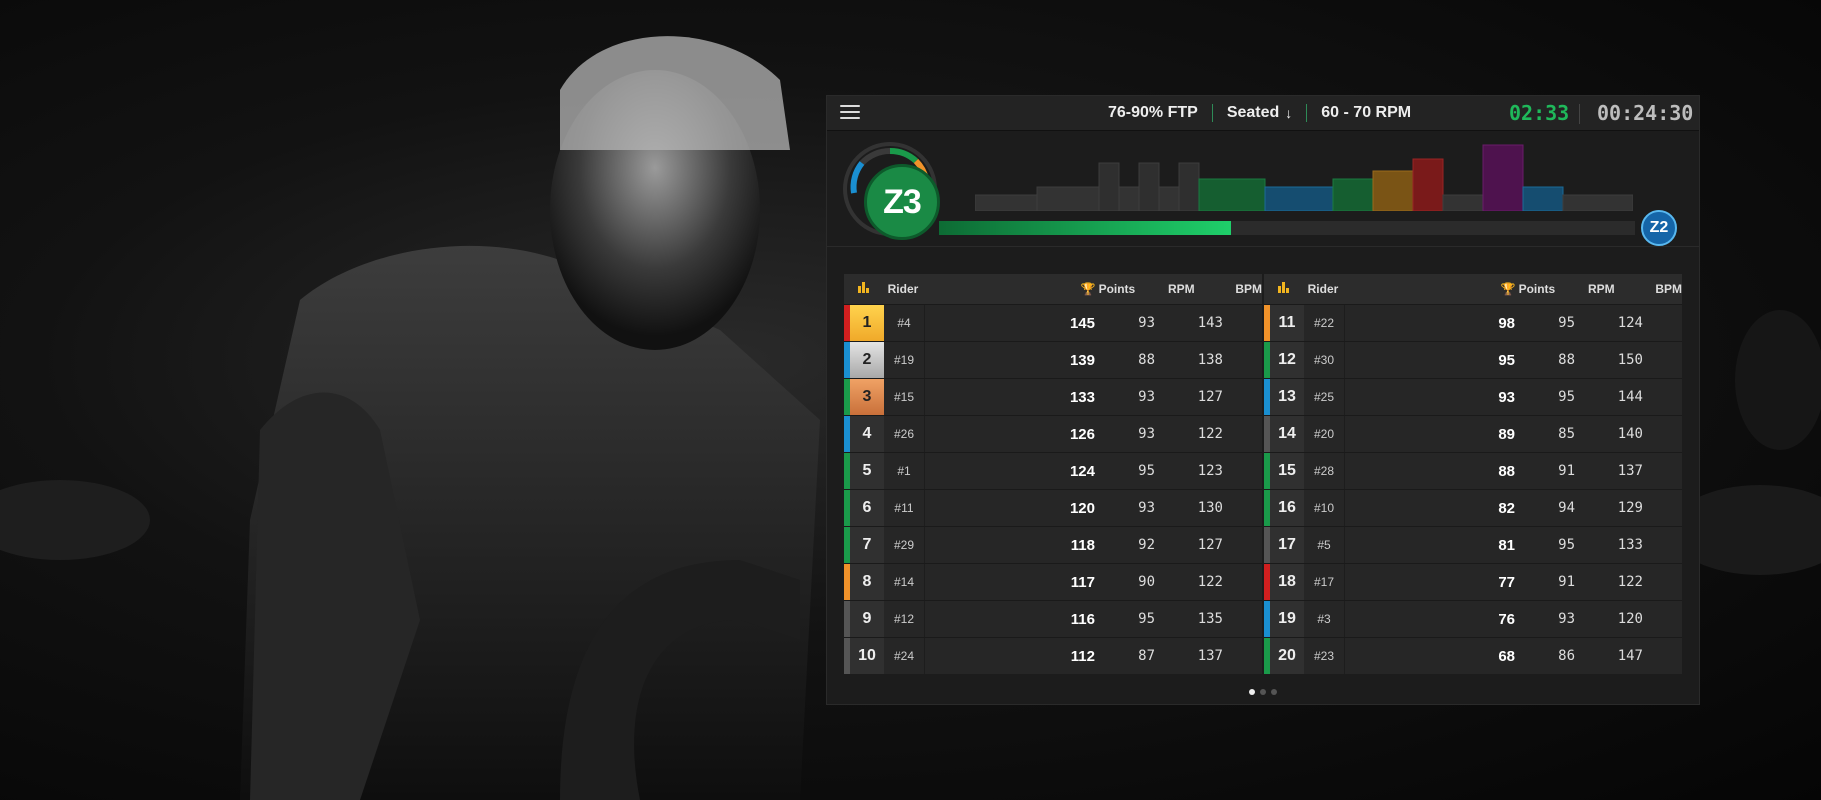 This screenshot has width=1821, height=800. Describe the element at coordinates (1053, 433) in the screenshot. I see `leaderboard-row: 4 #26 126 93 122` at that location.